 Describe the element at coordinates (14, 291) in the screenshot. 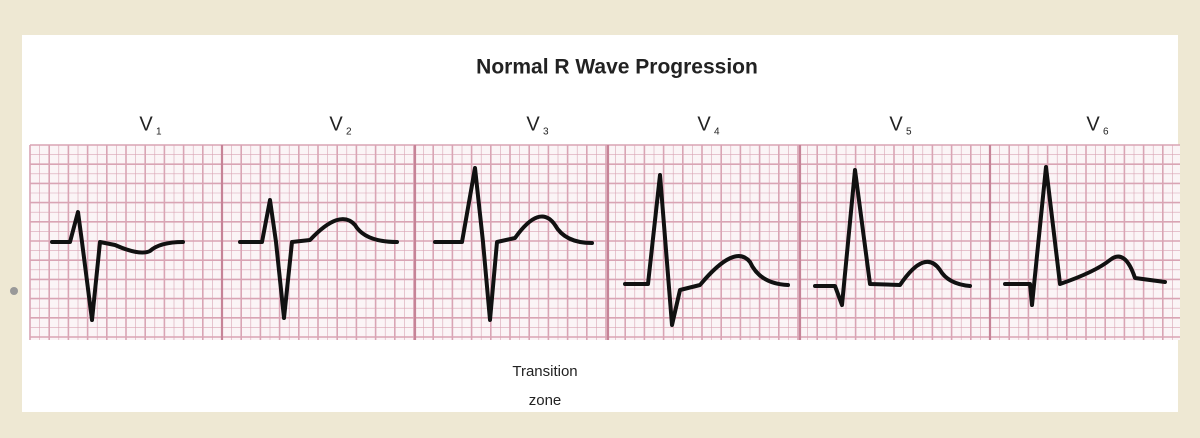

I see `bullet` at that location.